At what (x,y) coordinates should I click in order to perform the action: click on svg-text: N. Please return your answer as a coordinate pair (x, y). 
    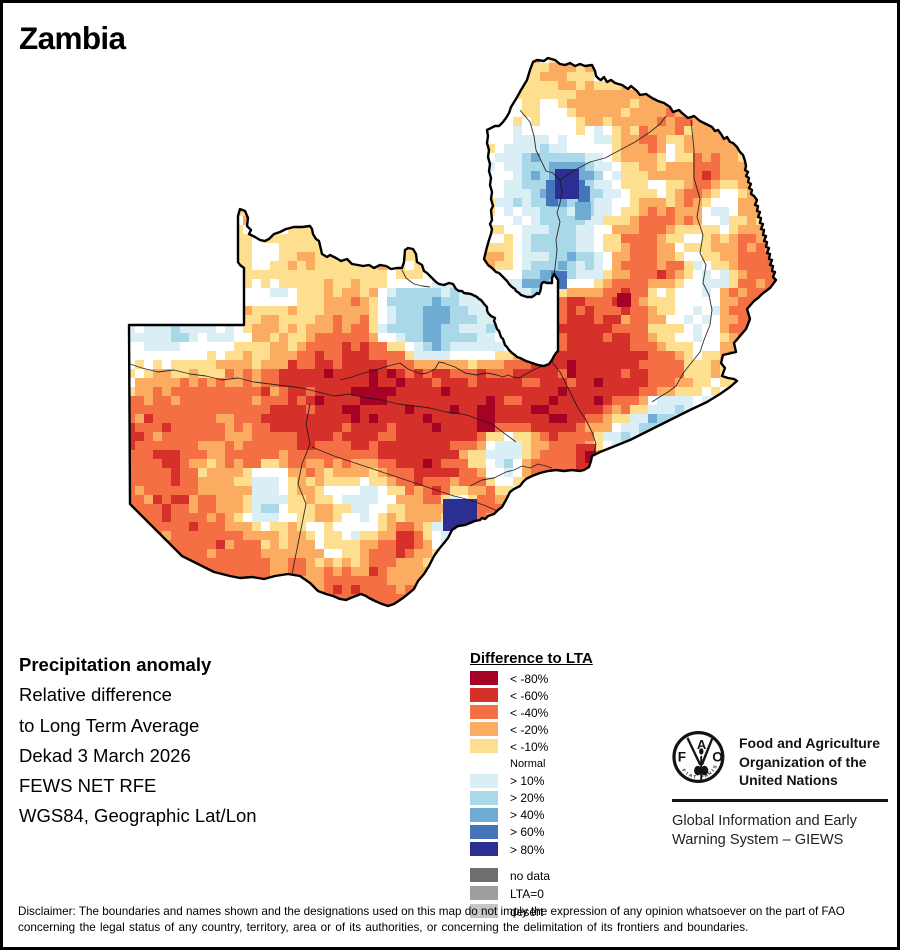
    Looking at the image, I should click on (710, 773).